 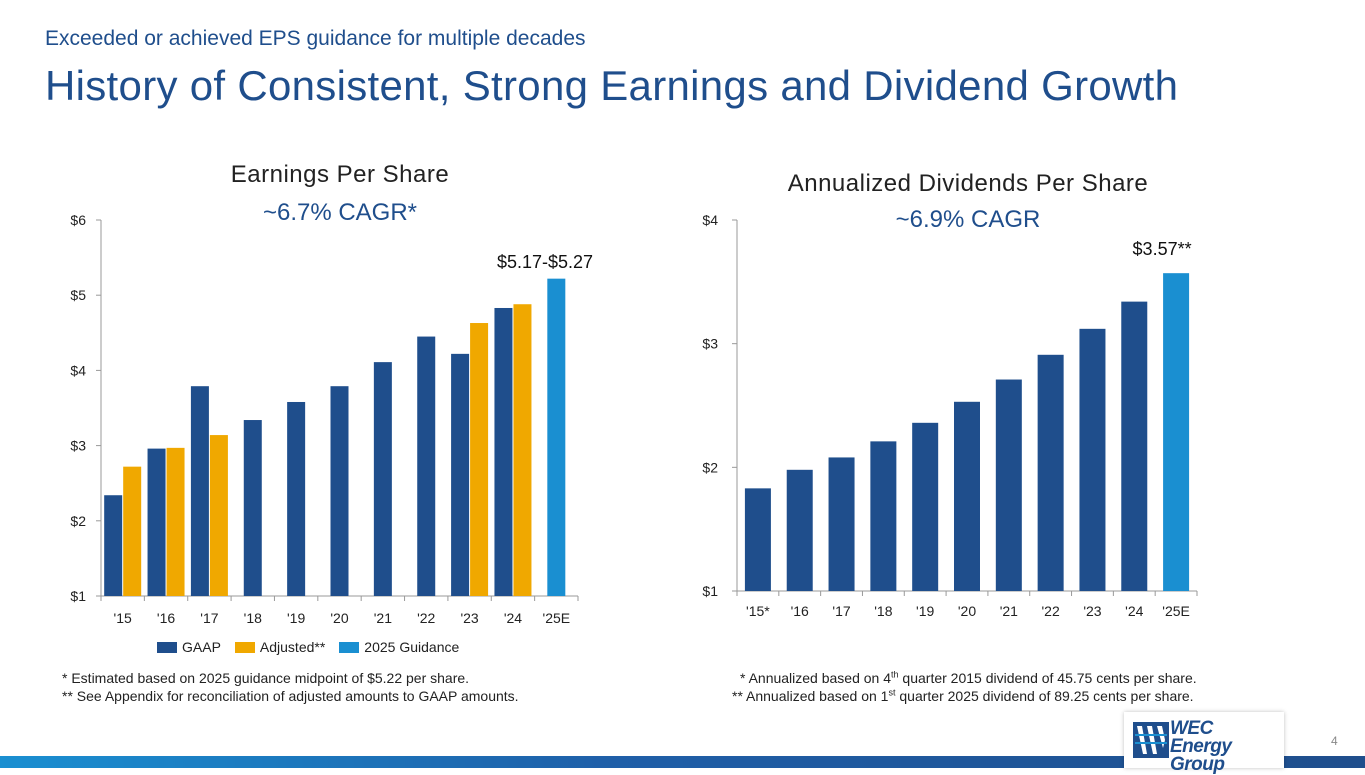 What do you see at coordinates (1201, 746) in the screenshot?
I see `logo-text: WEC Energy Group` at bounding box center [1201, 746].